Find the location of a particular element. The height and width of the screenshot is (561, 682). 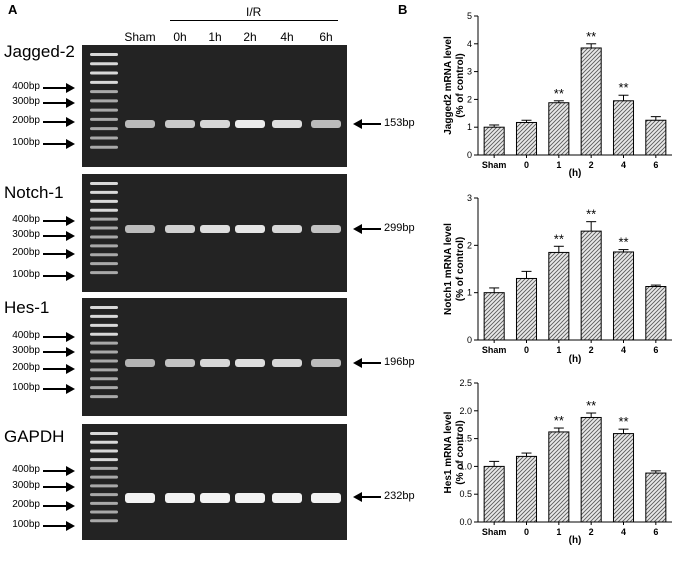

band-size-label: 196bp is located at coordinates (399, 362).